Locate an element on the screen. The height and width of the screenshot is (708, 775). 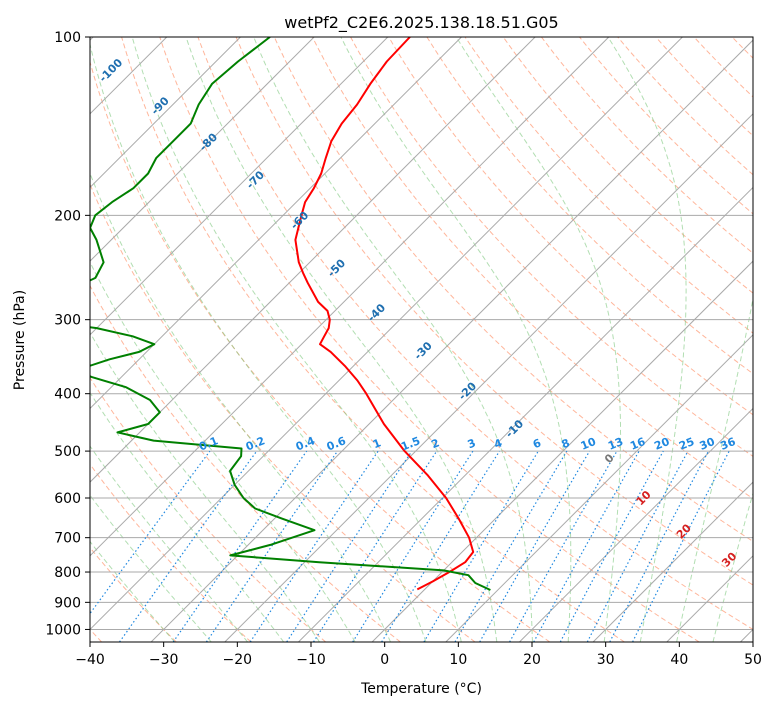
mixing-ratio-label: 13 is located at coordinates (615, 444).